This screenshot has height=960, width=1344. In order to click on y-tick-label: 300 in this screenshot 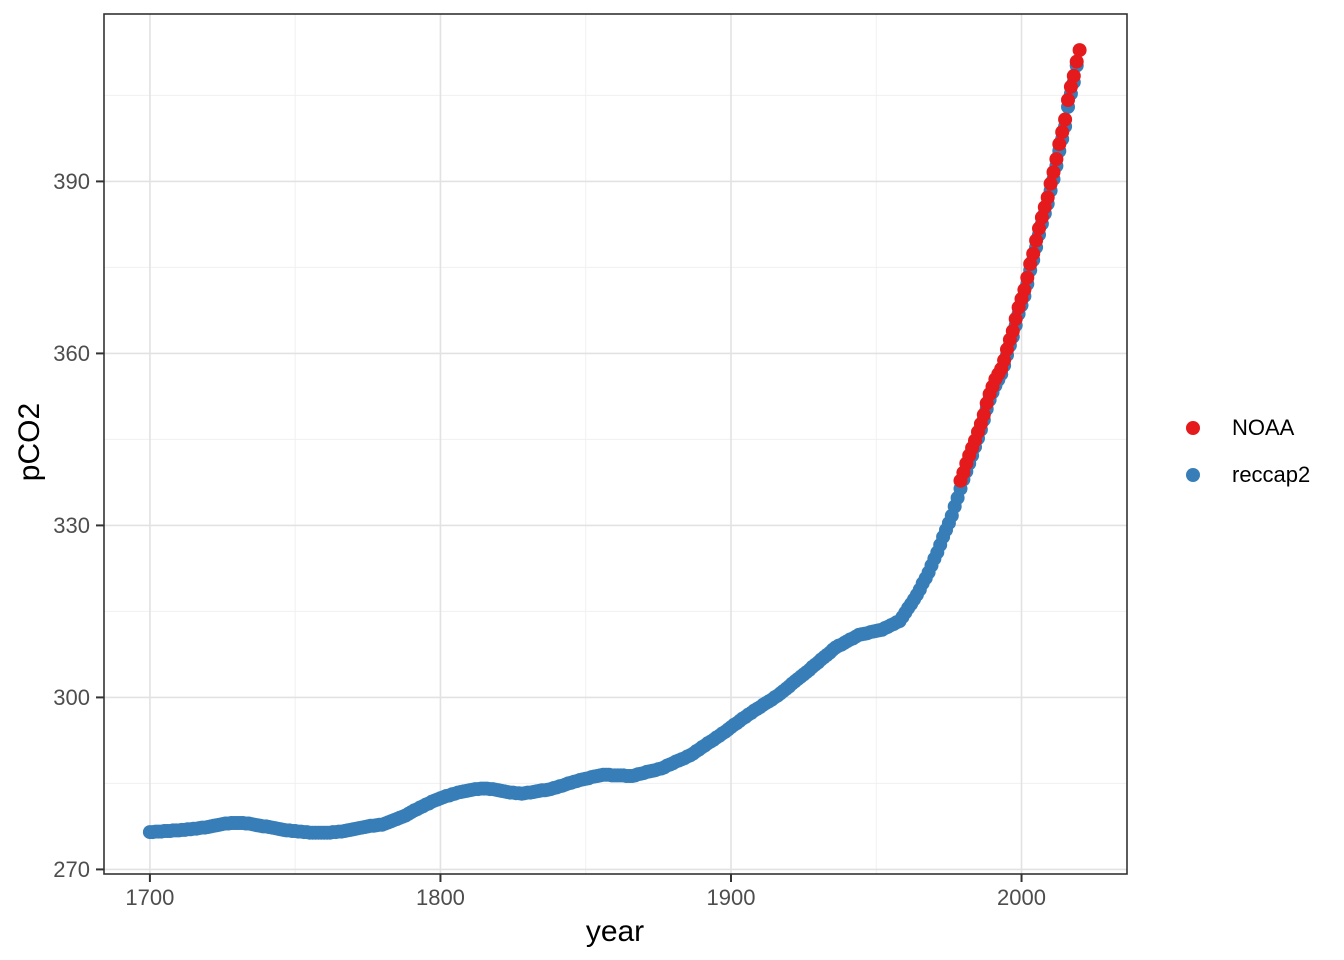, I will do `click(71, 697)`.